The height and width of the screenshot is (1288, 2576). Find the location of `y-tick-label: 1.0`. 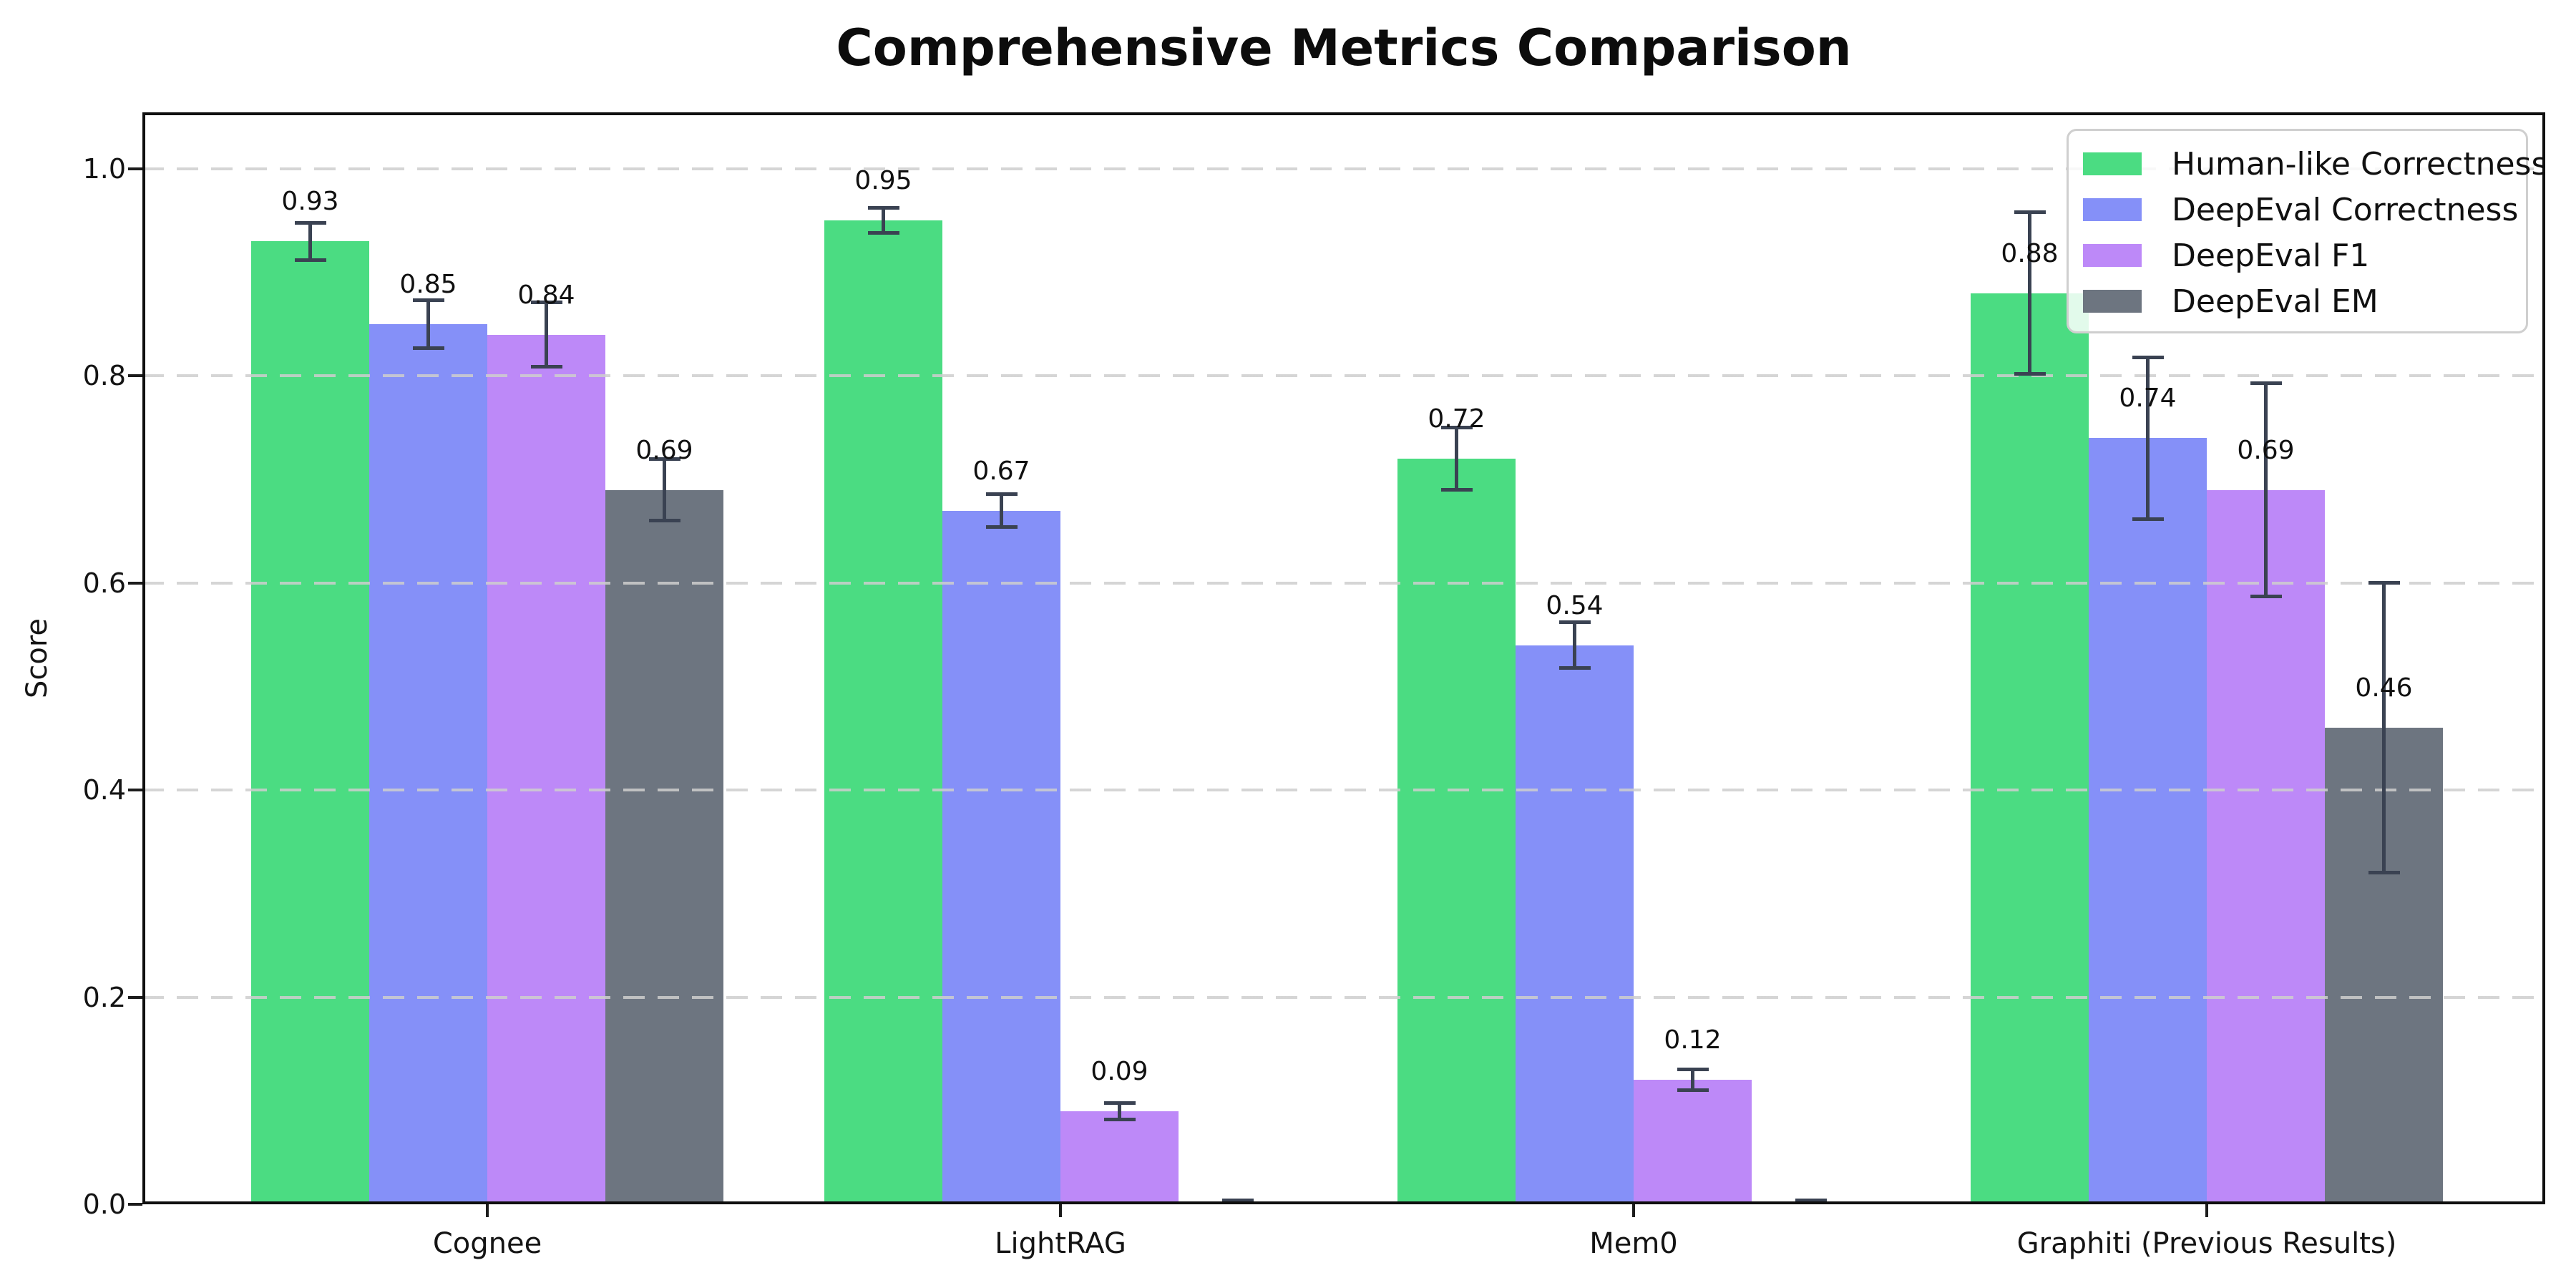

y-tick-label: 1.0 is located at coordinates (104, 169).